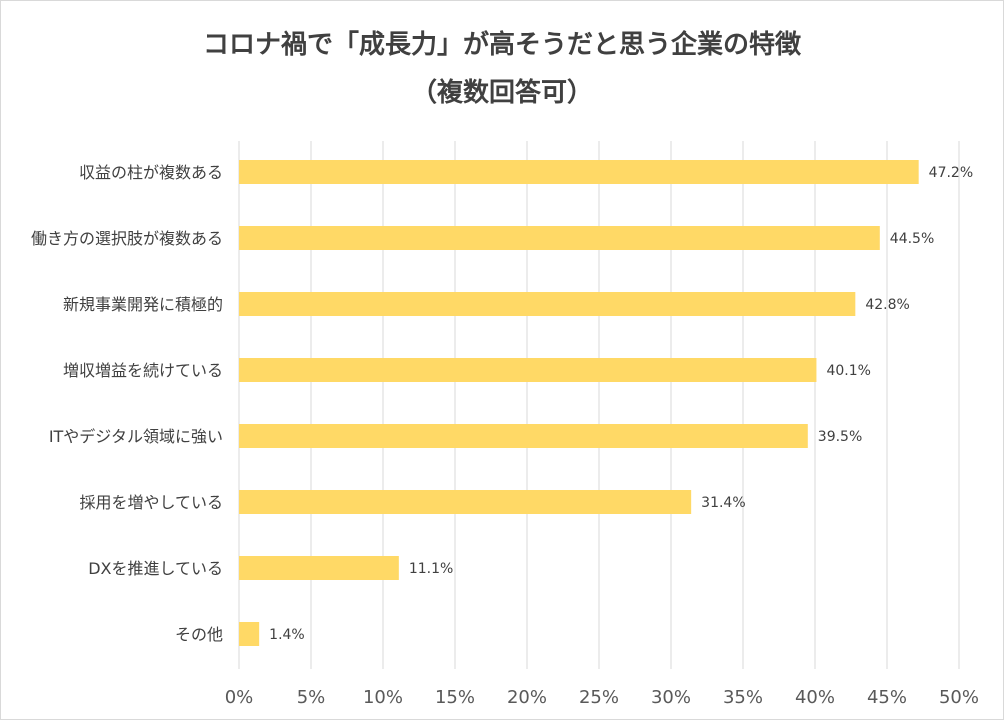 The width and height of the screenshot is (1004, 720). I want to click on chart-subtitle: （複数回答可）, so click(502, 92).